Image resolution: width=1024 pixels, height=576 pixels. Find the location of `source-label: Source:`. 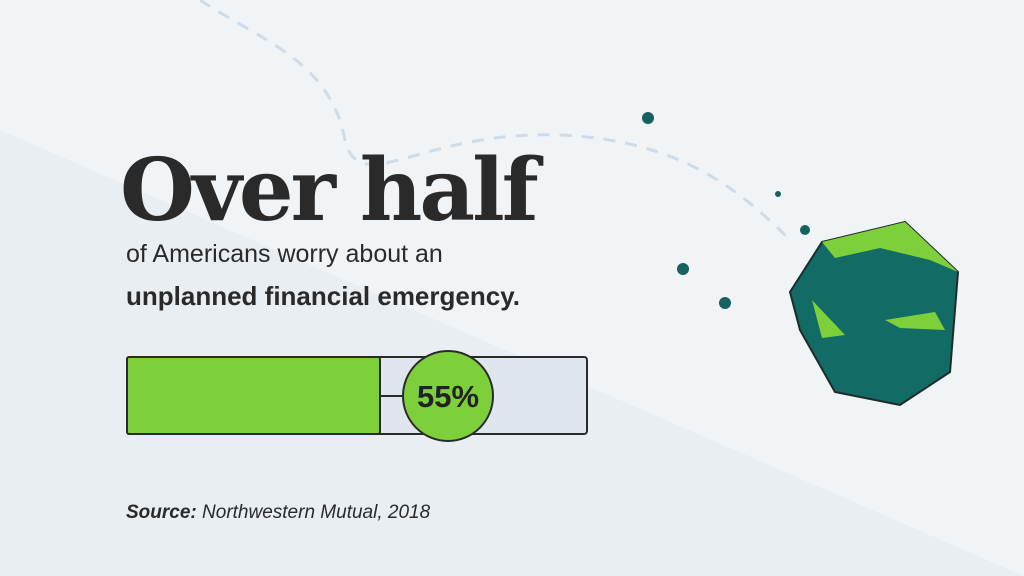

source-label: Source: is located at coordinates (161, 512).